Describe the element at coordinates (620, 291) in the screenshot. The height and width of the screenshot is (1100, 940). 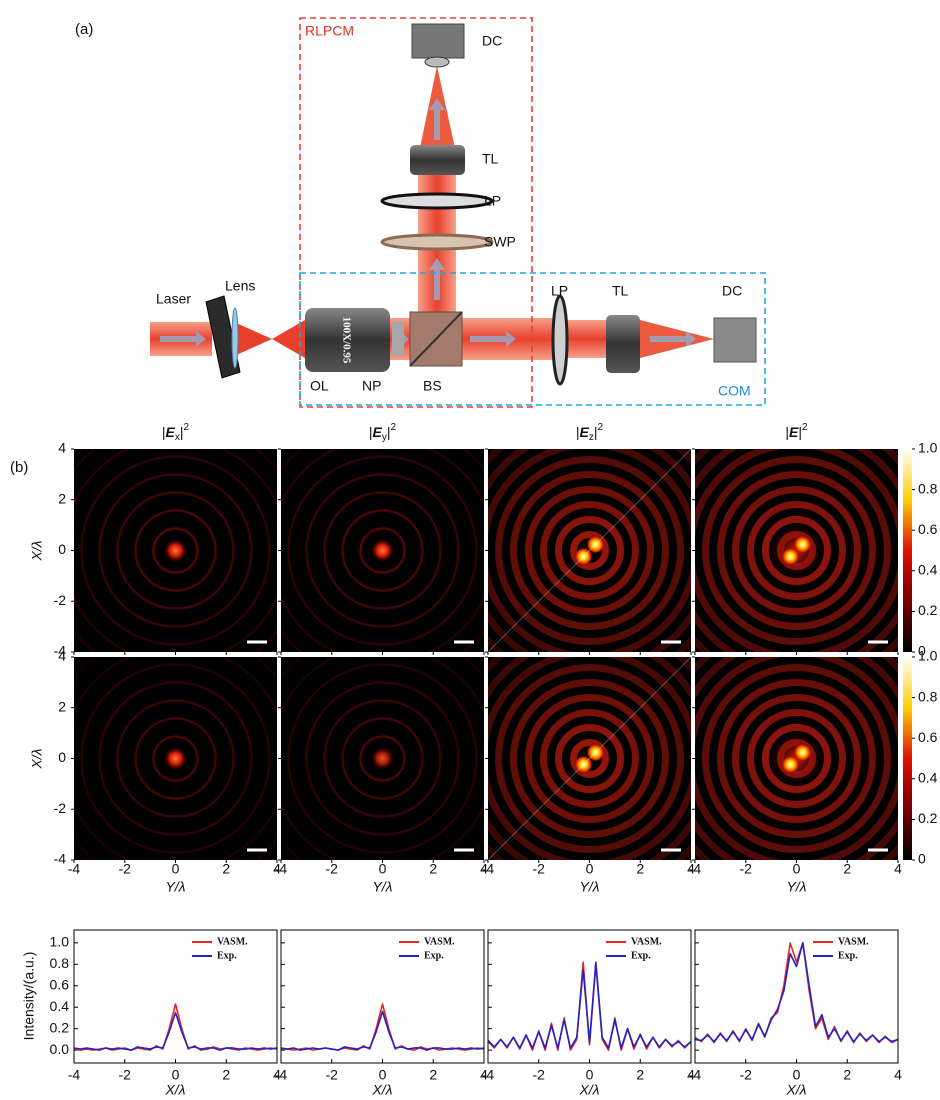
I see `component-label: TL` at that location.